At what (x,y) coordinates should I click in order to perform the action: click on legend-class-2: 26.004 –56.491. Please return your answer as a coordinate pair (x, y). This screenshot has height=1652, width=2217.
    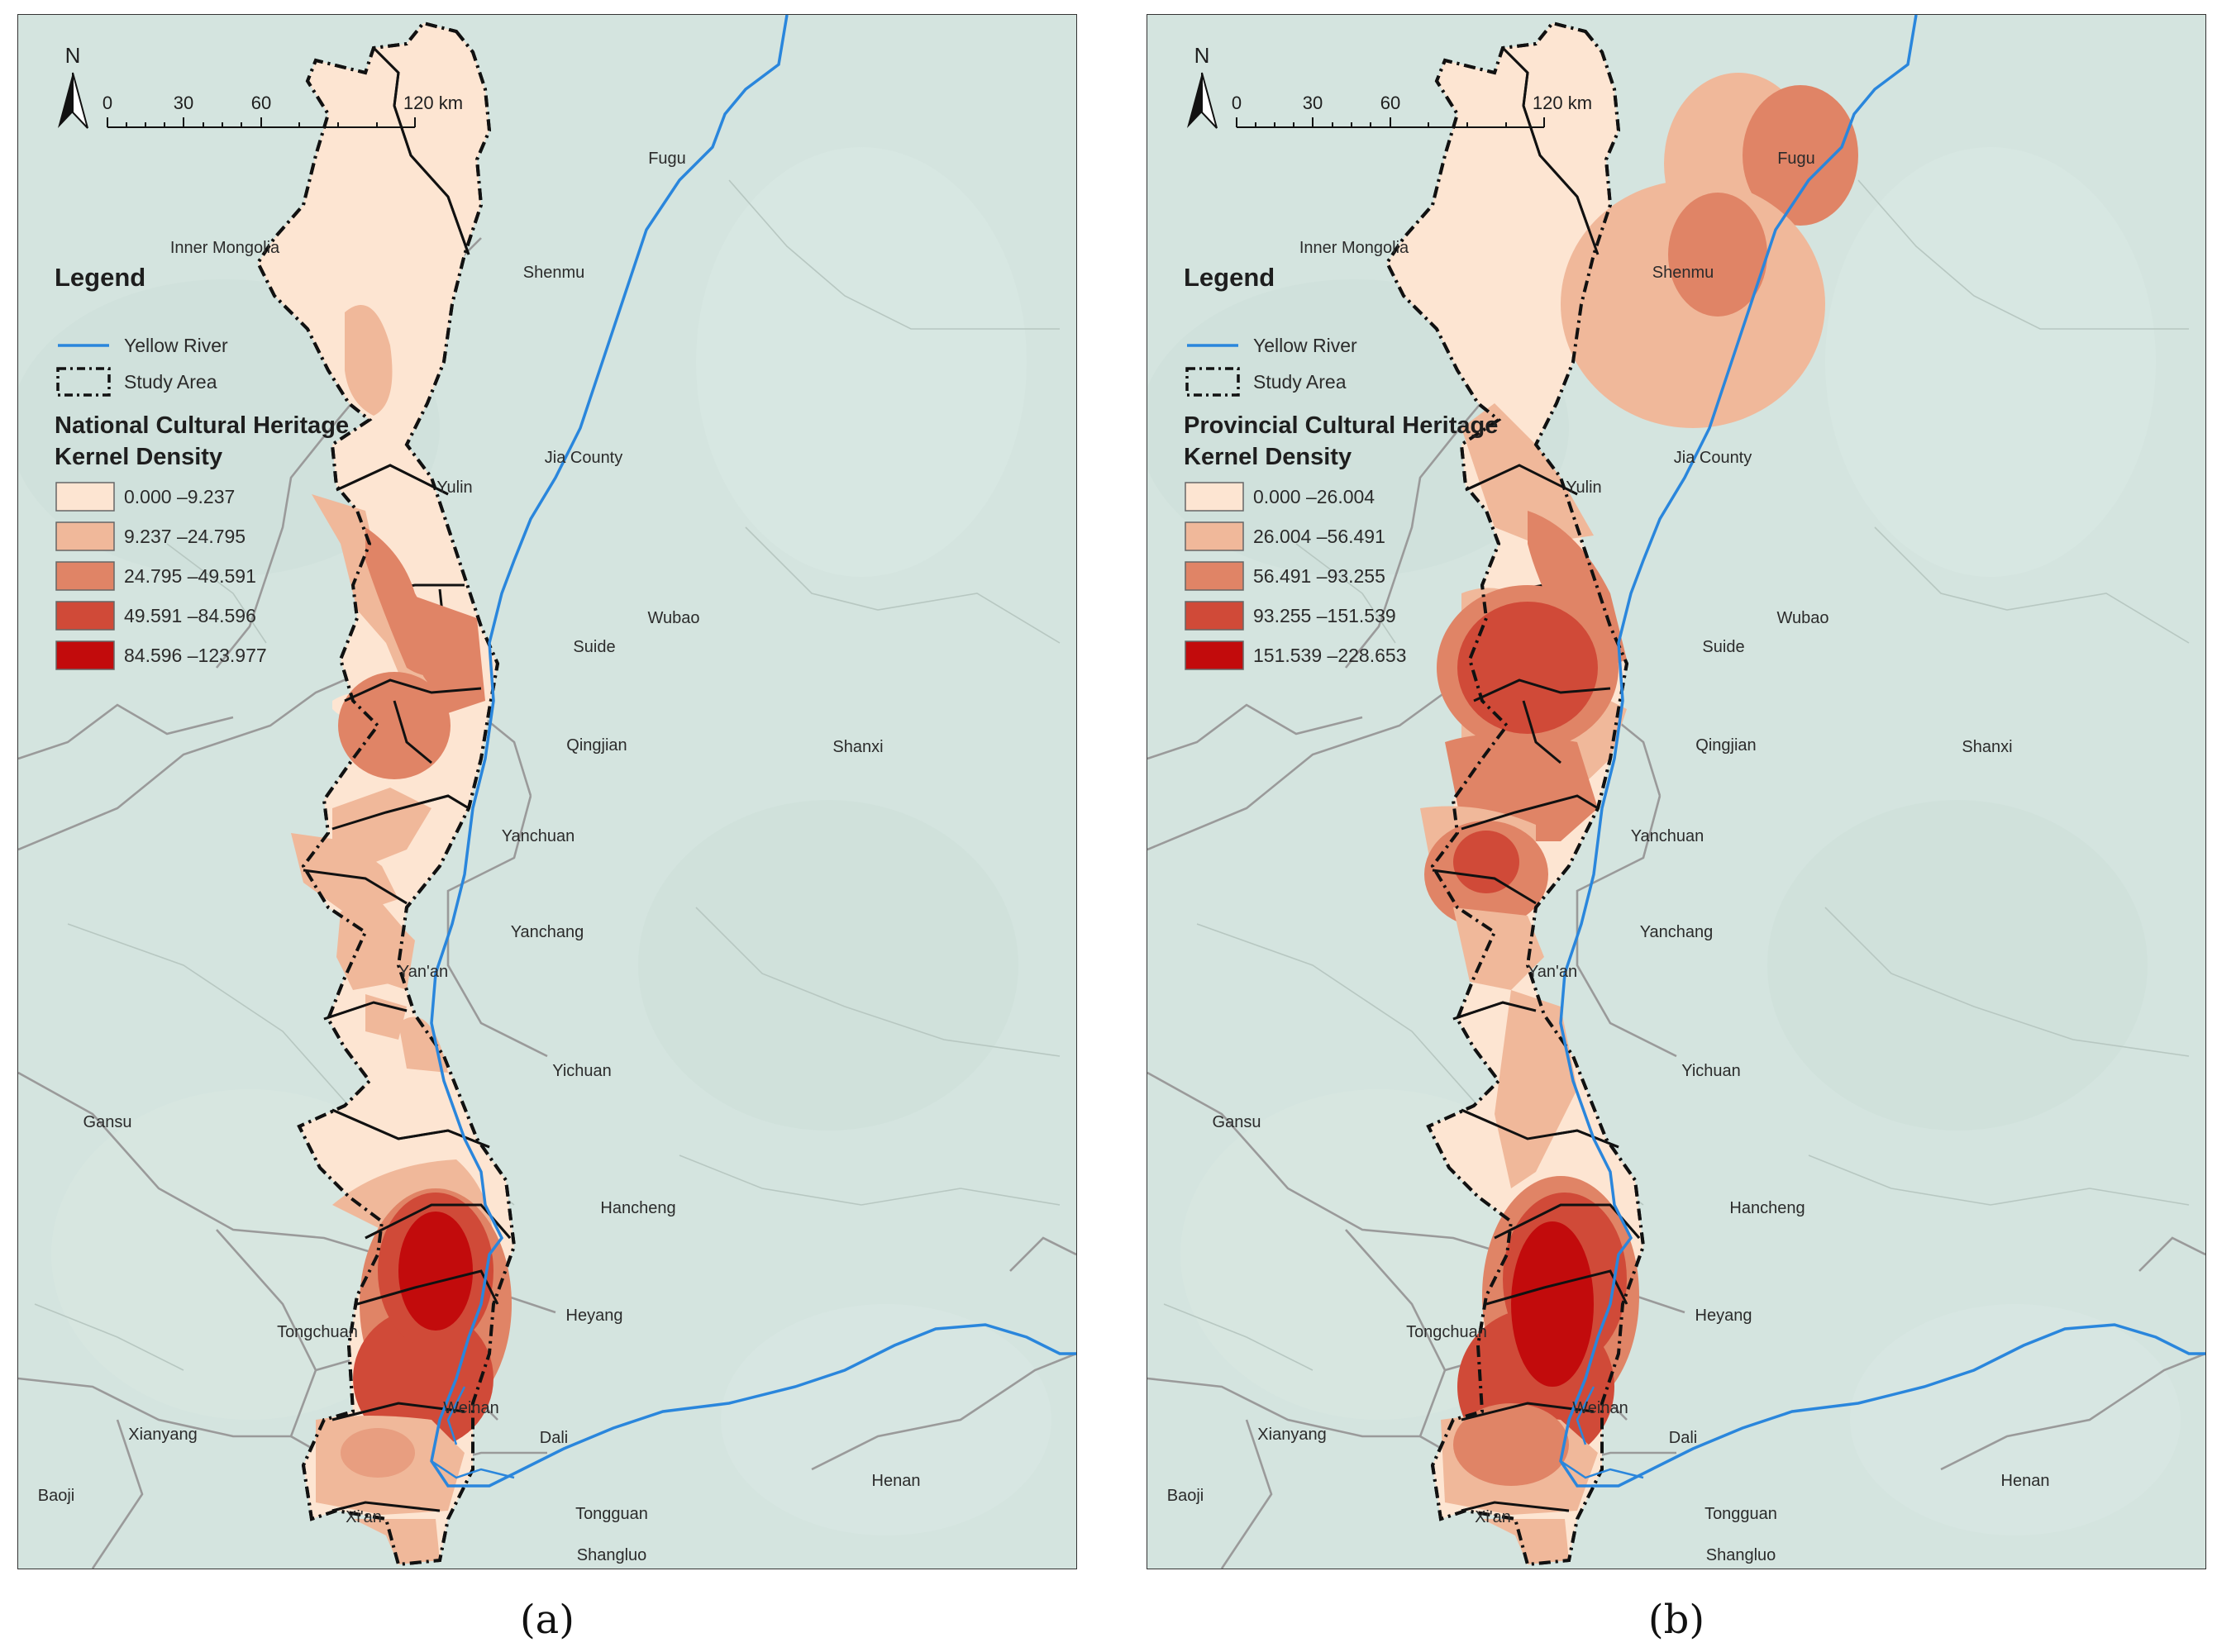
    Looking at the image, I should click on (1285, 536).